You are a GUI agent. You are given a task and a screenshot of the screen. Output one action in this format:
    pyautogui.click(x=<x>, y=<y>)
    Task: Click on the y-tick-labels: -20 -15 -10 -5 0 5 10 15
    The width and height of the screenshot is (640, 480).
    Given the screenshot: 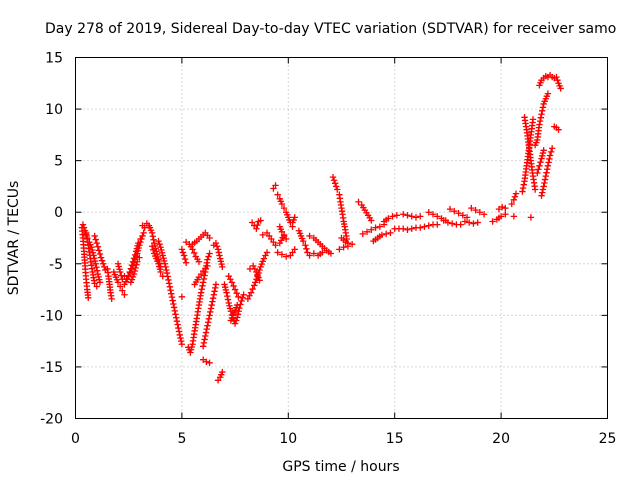 What is the action you would take?
    pyautogui.click(x=51, y=239)
    